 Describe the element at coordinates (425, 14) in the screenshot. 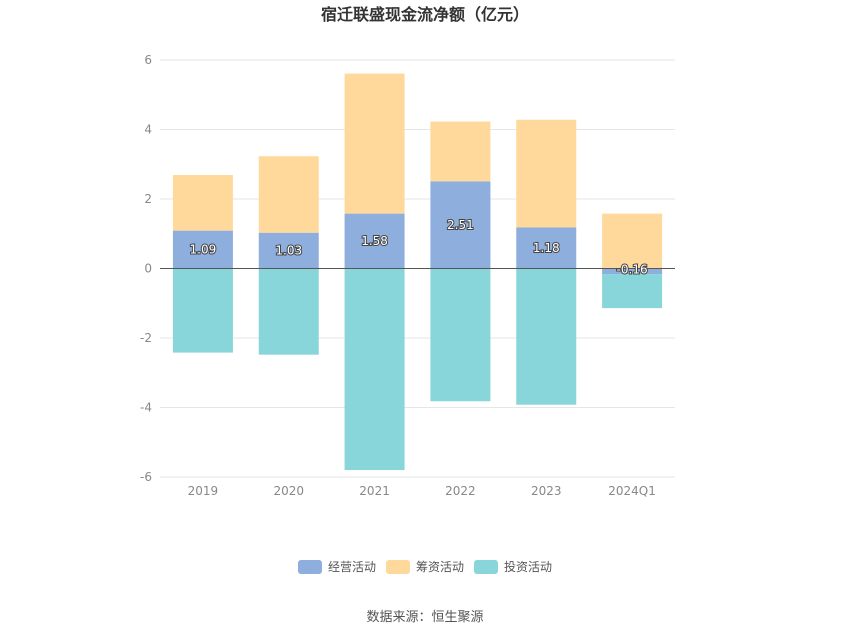

I see `chart-title: 宿迁联盛现金流净额（亿元）` at that location.